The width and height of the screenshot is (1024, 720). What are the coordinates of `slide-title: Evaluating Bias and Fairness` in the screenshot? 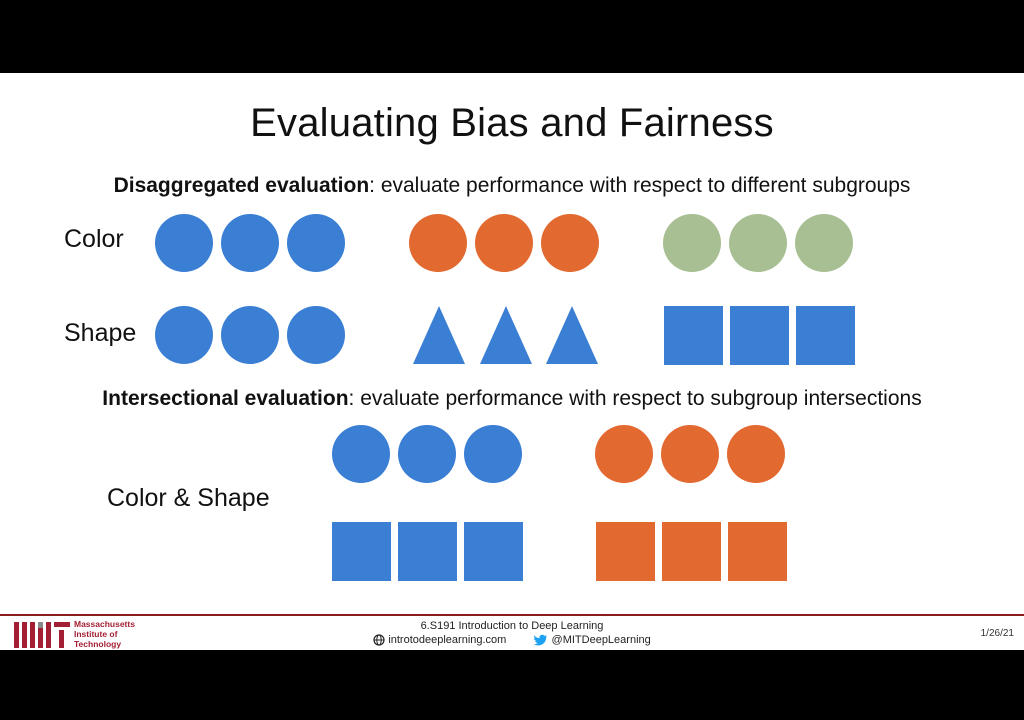 It's located at (512, 123).